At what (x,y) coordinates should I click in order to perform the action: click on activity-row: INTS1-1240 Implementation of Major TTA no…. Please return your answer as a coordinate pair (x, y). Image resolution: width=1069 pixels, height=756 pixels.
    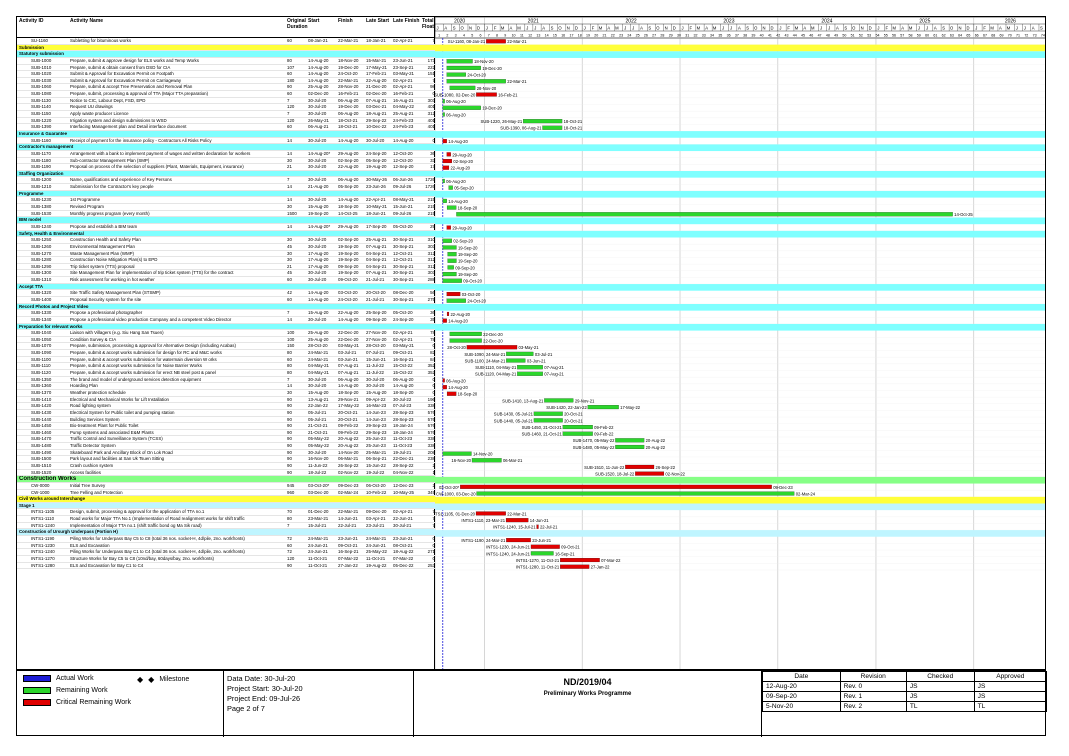
    Looking at the image, I should click on (226, 526).